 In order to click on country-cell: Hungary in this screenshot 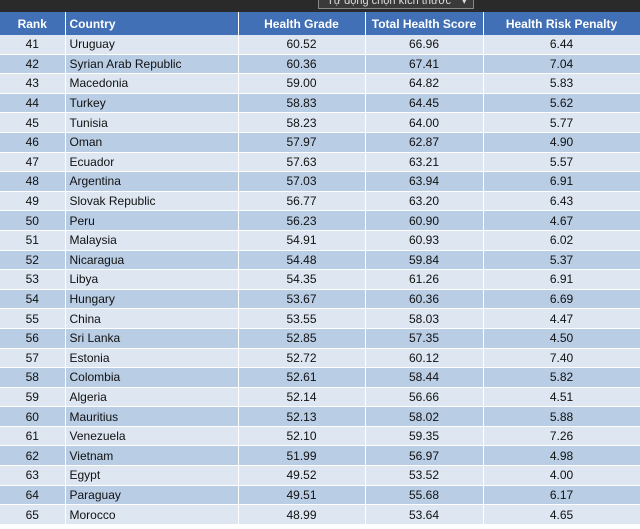, I will do `click(152, 299)`.